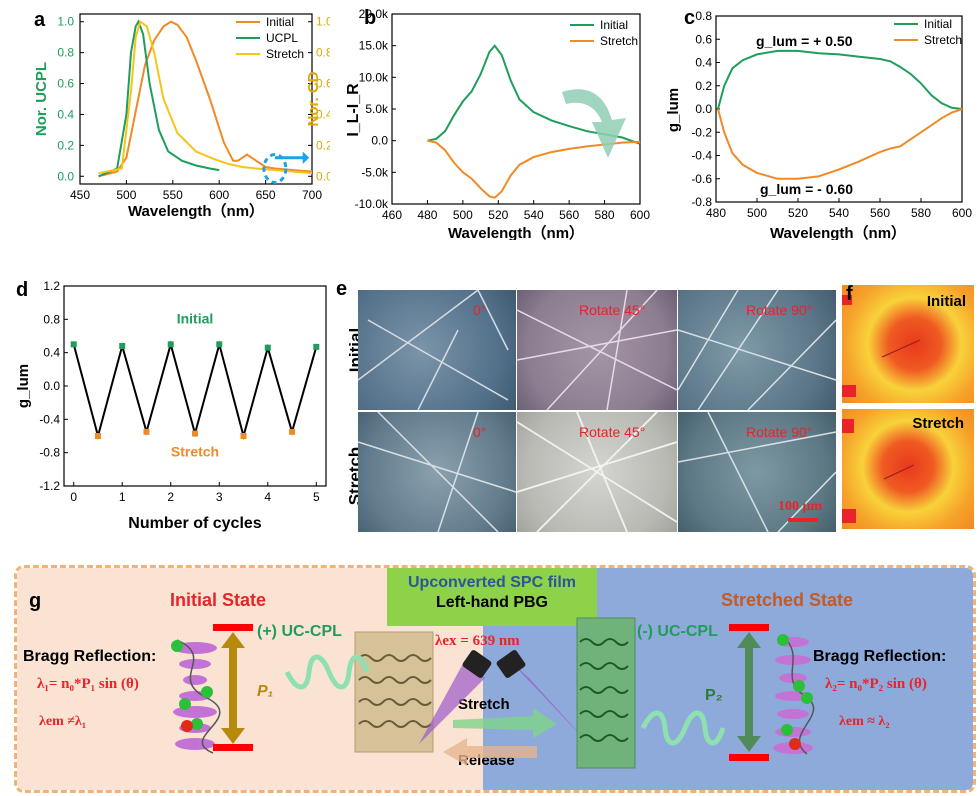 This screenshot has width=980, height=796. What do you see at coordinates (549, 702) in the screenshot?
I see `beam-right` at bounding box center [549, 702].